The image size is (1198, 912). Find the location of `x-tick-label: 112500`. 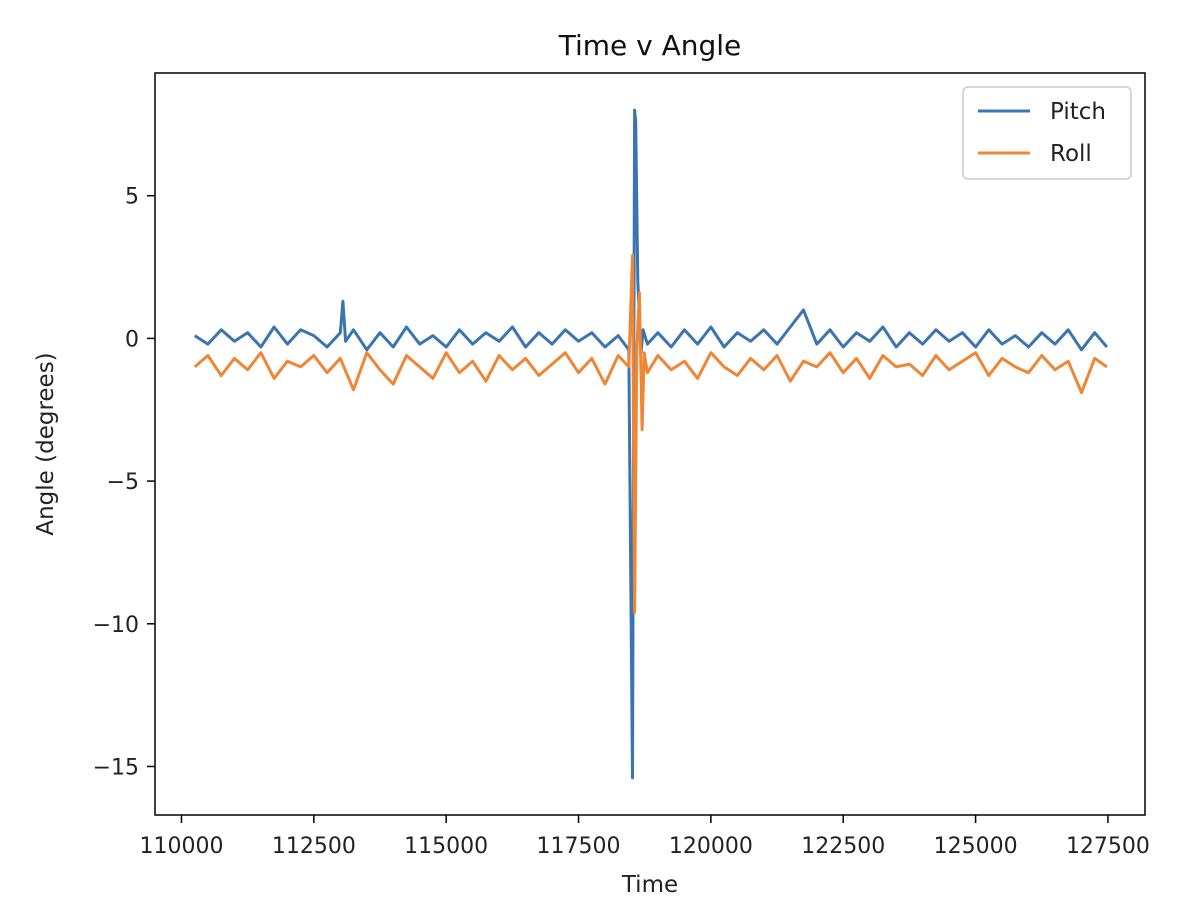

x-tick-label: 112500 is located at coordinates (314, 846).